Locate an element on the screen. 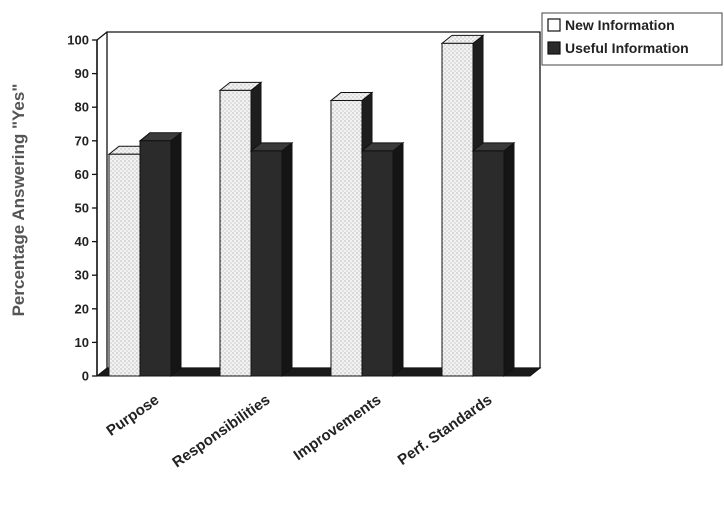 This screenshot has height=522, width=724. y-tick-label: 50 is located at coordinates (82, 208).